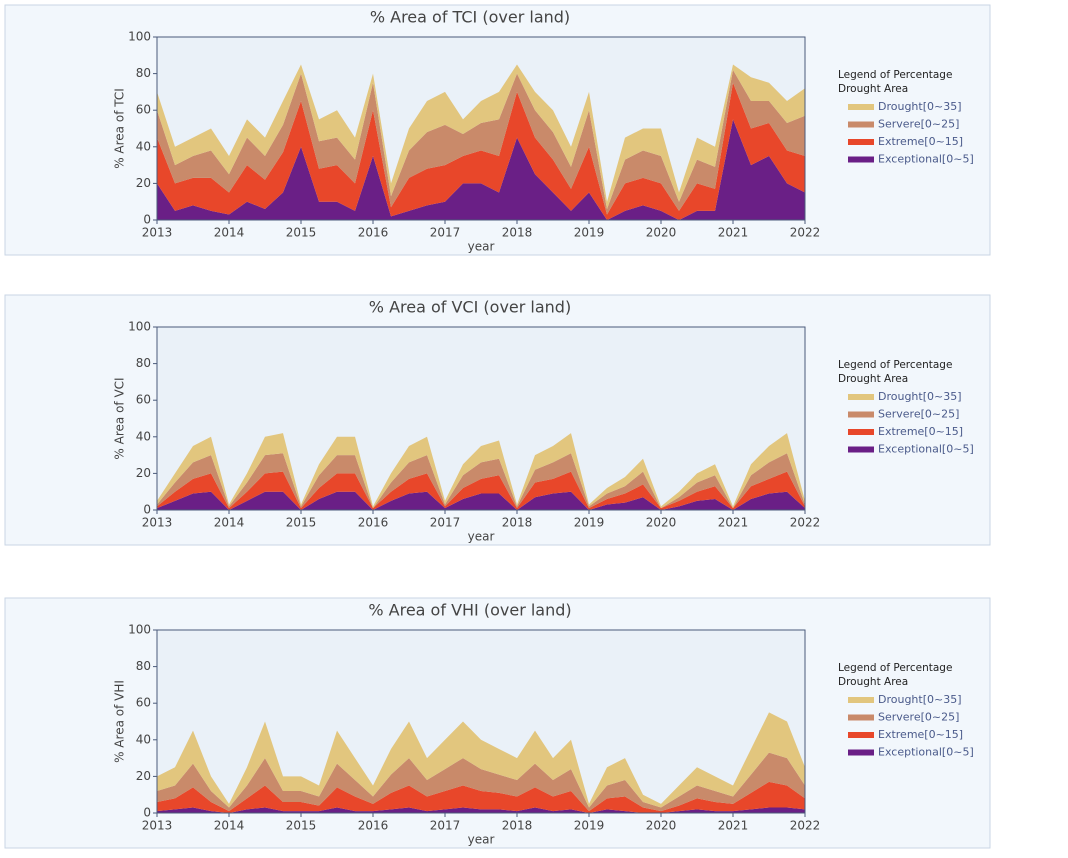 The width and height of the screenshot is (1068, 858). Describe the element at coordinates (470, 307) in the screenshot. I see `chart-title: % Area of VCI (over land)` at that location.